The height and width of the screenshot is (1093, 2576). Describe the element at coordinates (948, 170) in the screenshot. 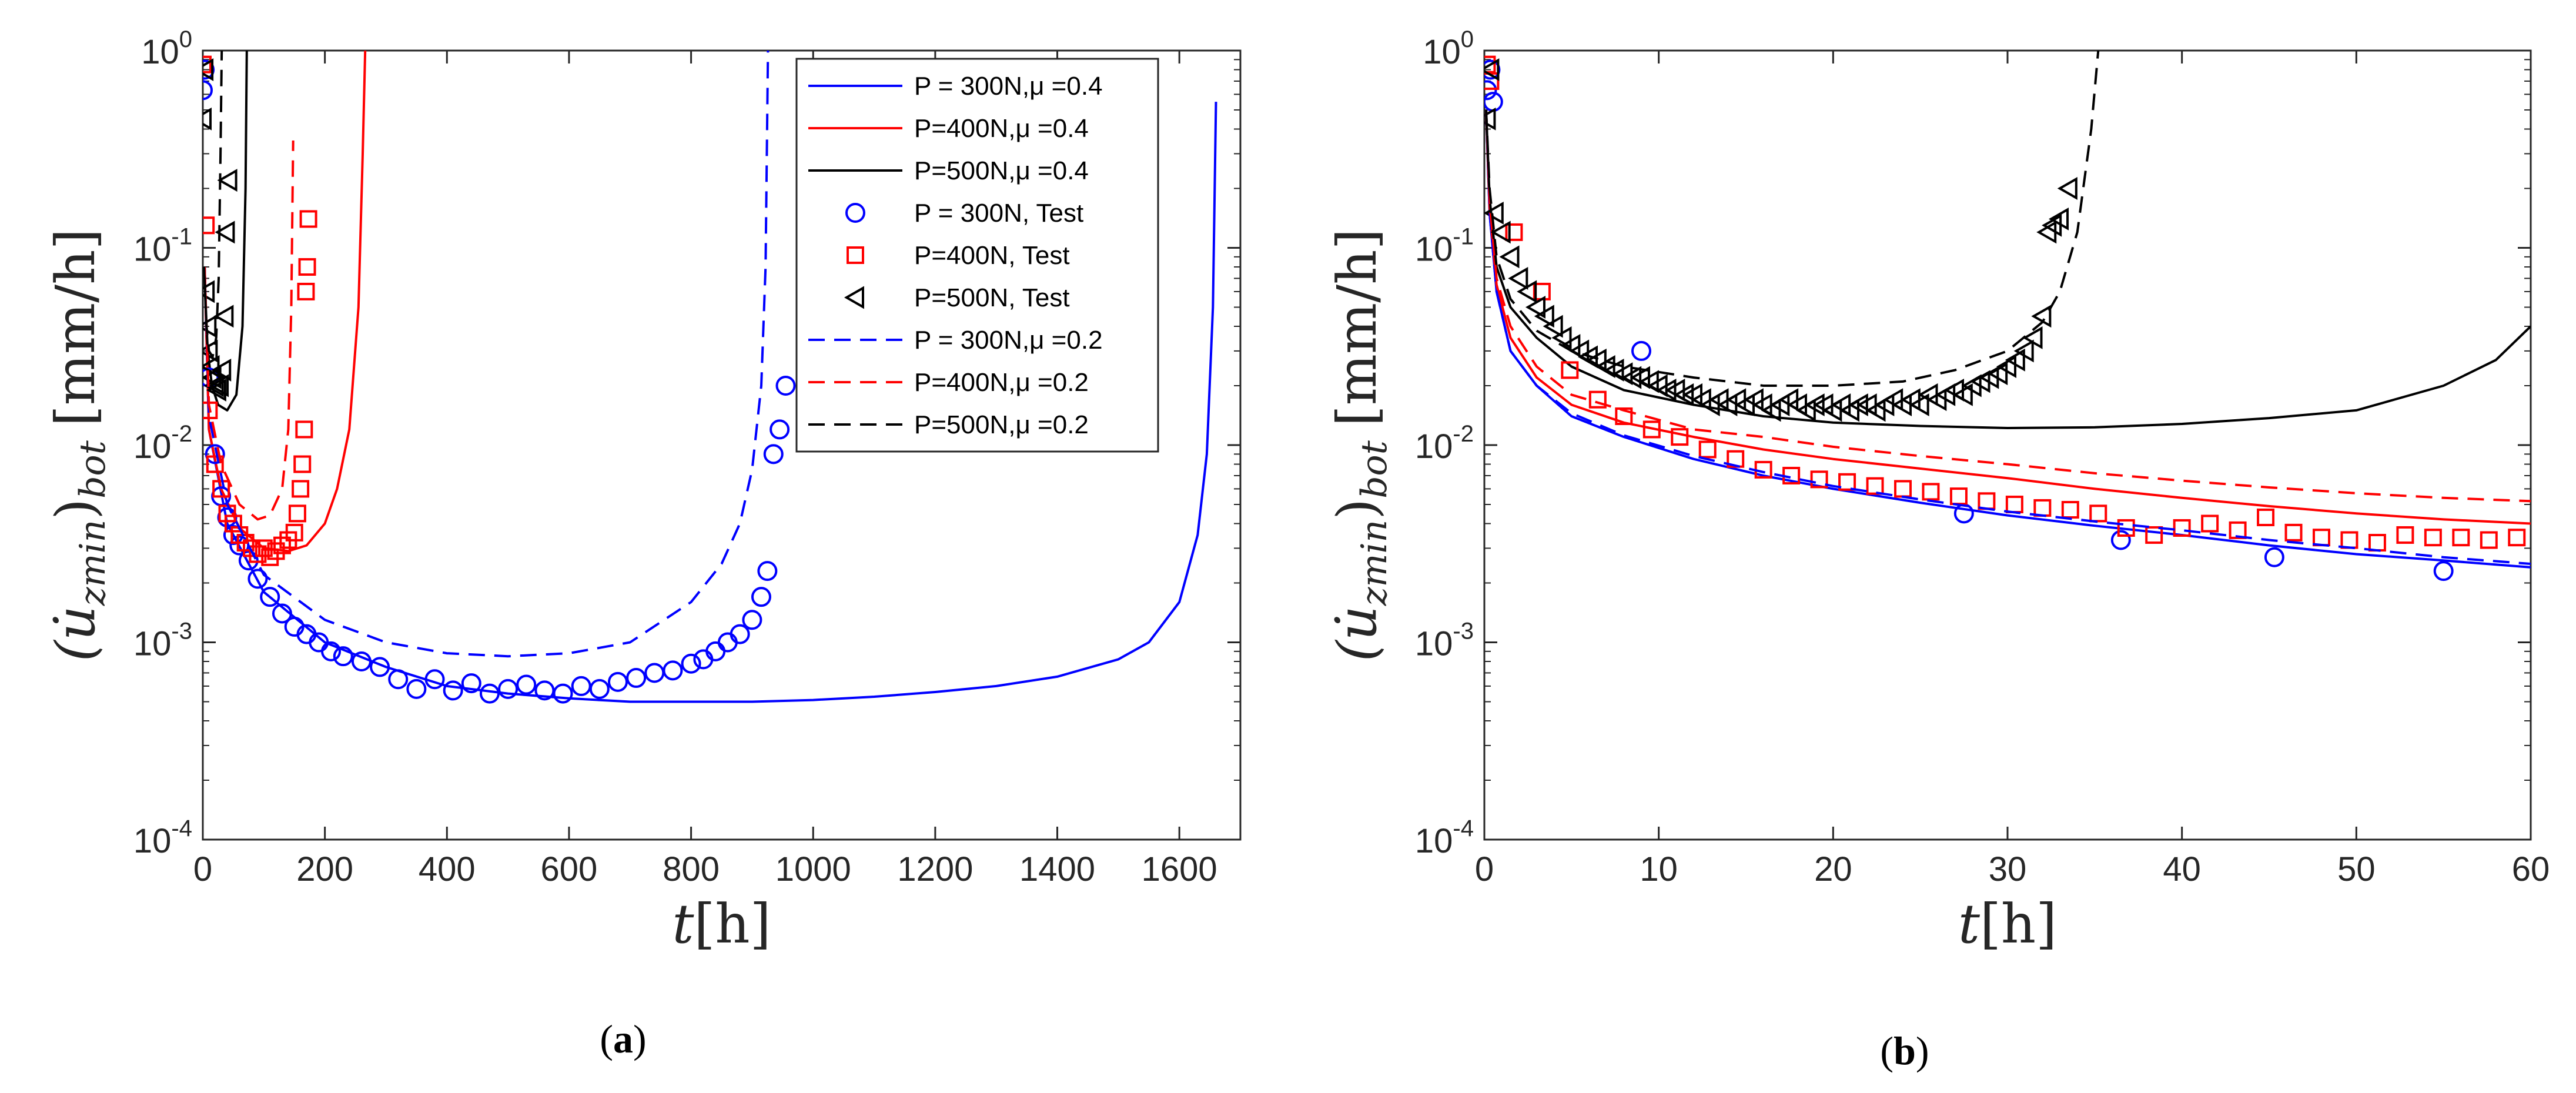

I see `legend-item: P=500N,μ =0.4` at that location.